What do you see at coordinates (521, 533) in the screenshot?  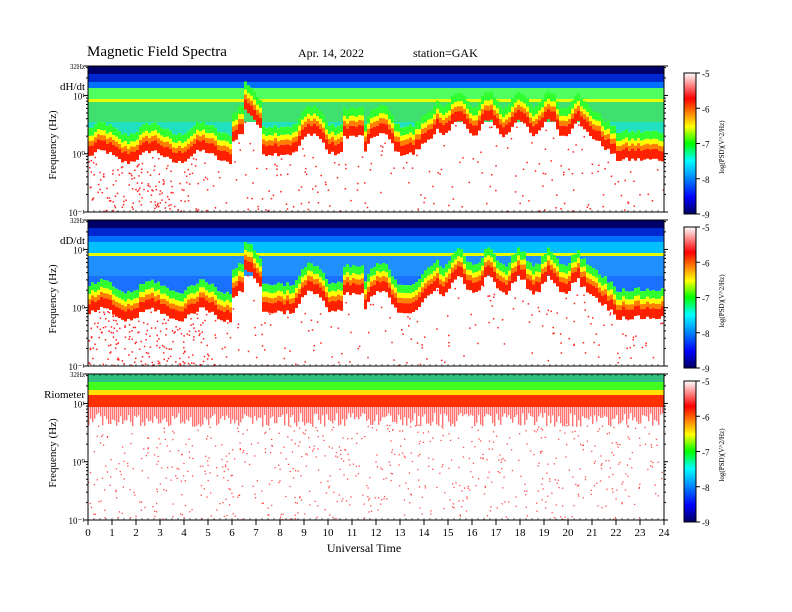 I see `x-tick-label: 18` at bounding box center [521, 533].